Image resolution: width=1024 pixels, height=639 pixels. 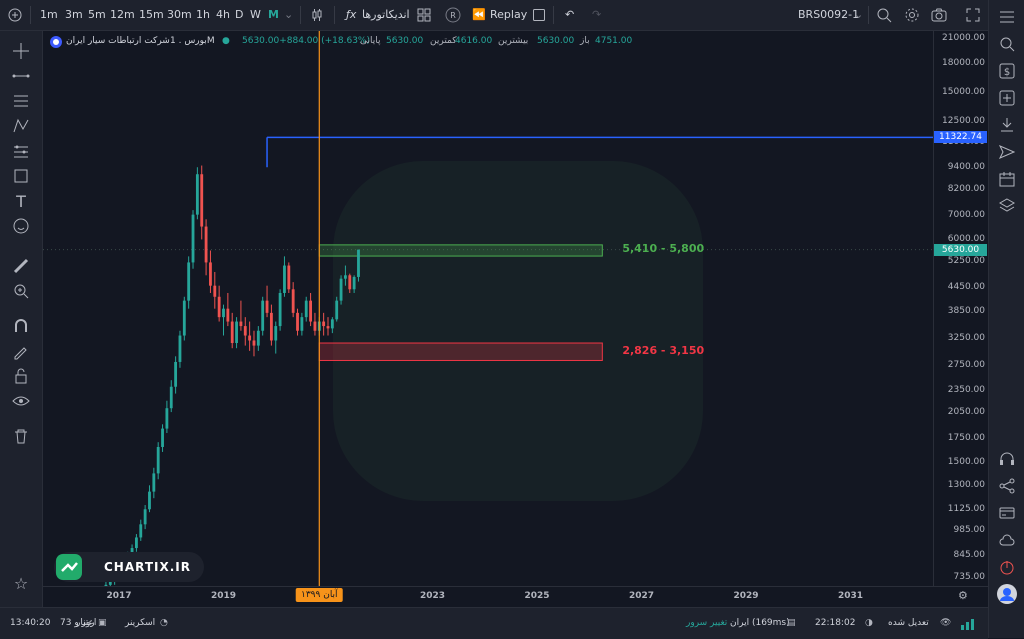 What do you see at coordinates (97, 14) in the screenshot?
I see `timeframe-5m: 5m` at bounding box center [97, 14].